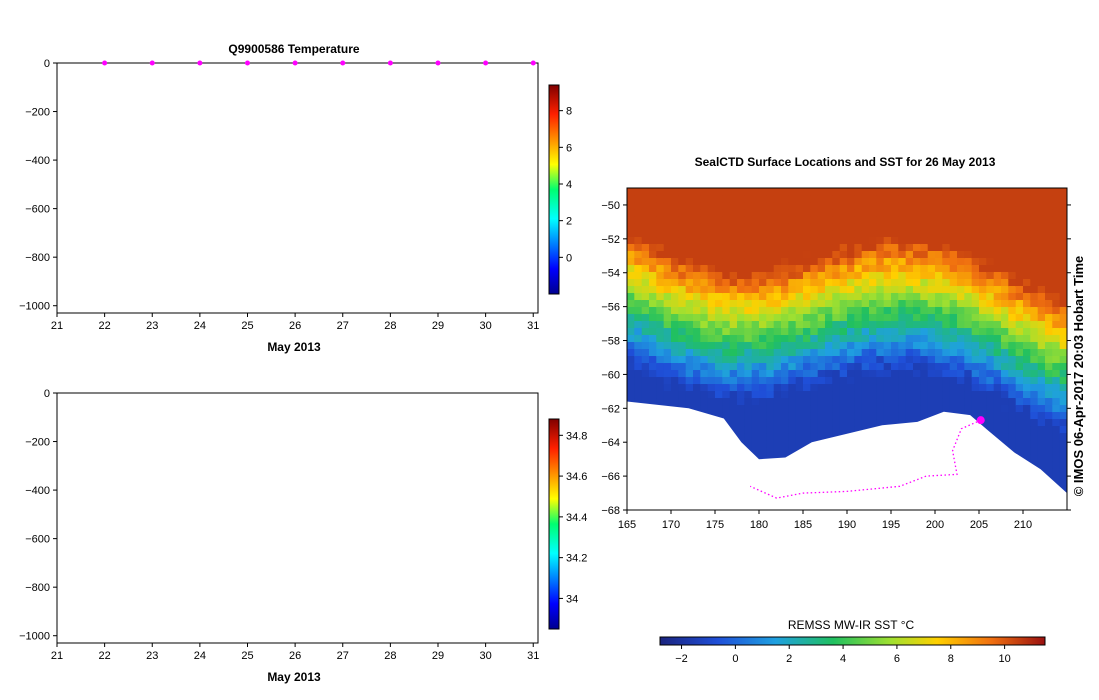 This screenshot has height=700, width=1099. What do you see at coordinates (34, 307) in the screenshot?
I see `y-tick-label: −1000` at bounding box center [34, 307].